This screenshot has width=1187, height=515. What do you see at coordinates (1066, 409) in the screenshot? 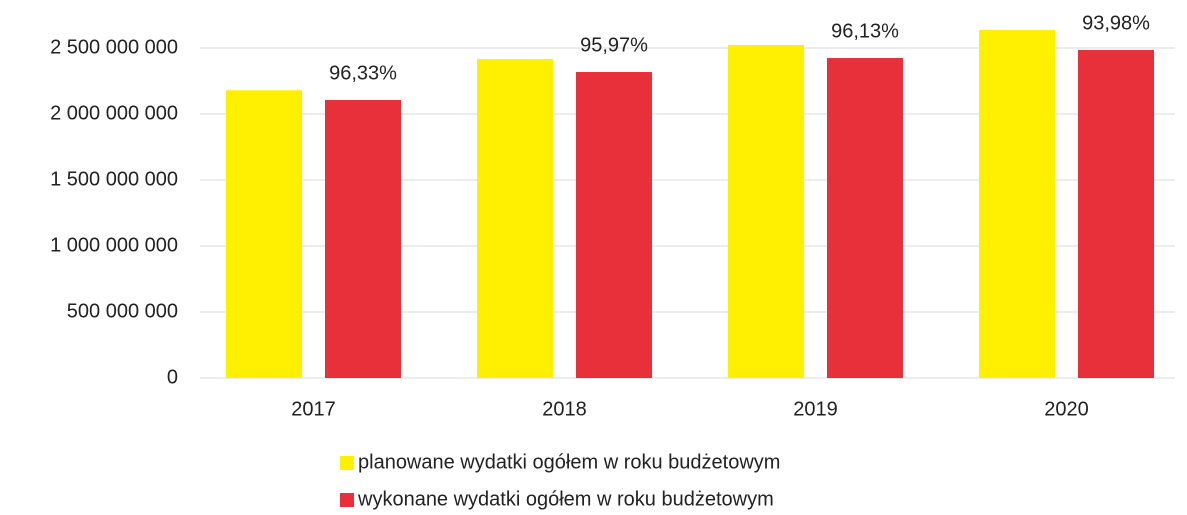
I see `x-tick-label: 2020` at bounding box center [1066, 409].